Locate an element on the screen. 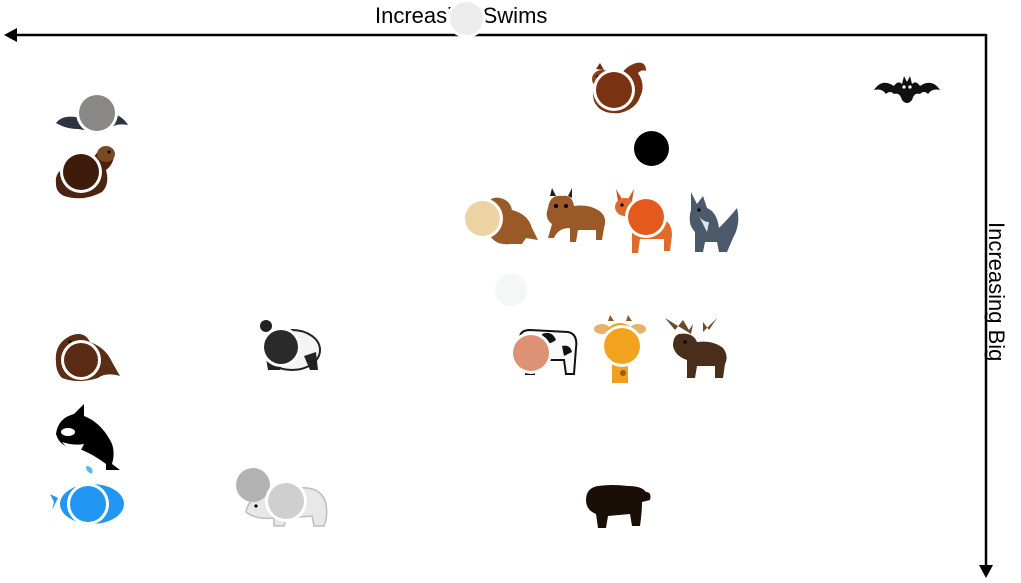  cow-dot is located at coordinates (531, 353).